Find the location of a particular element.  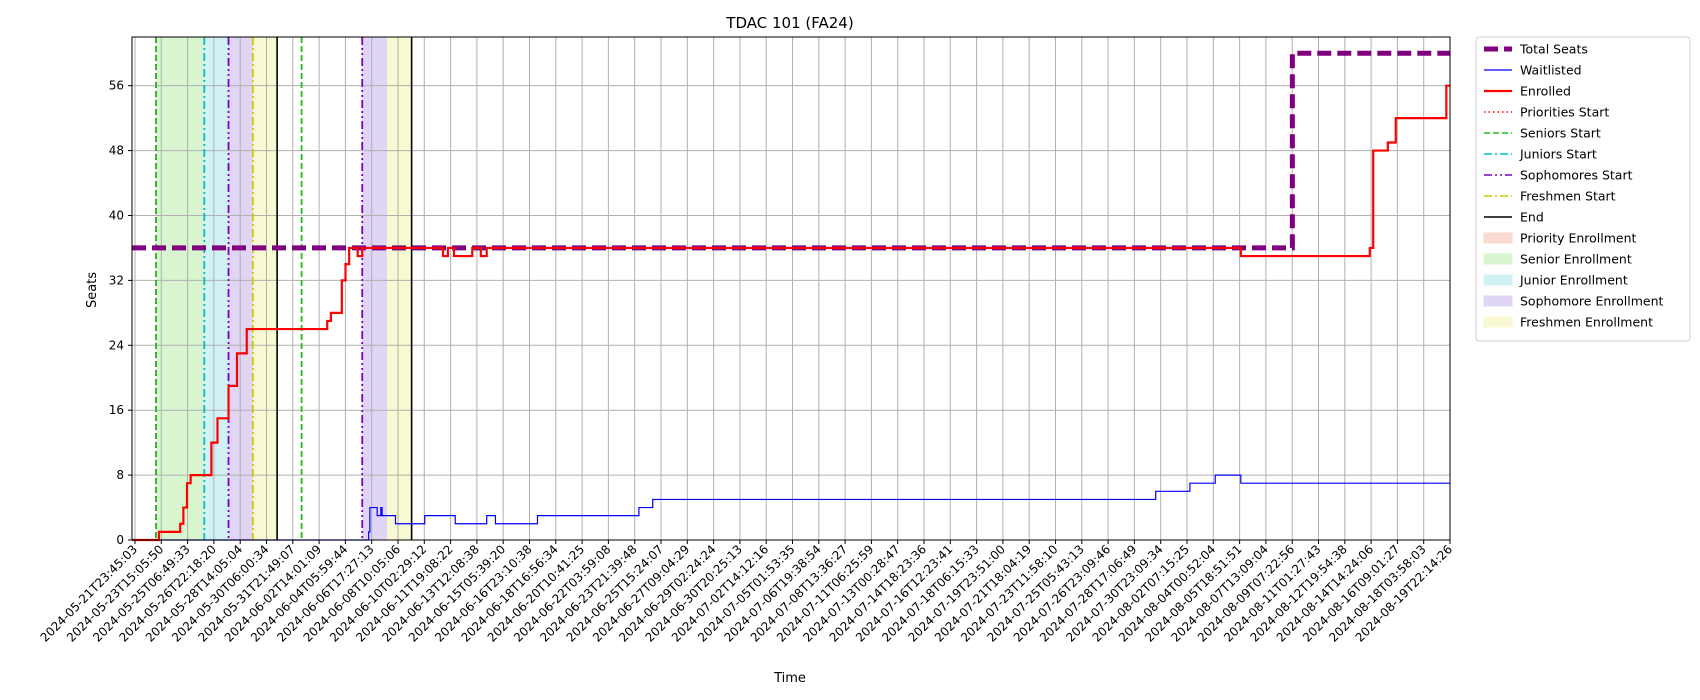

legend-item: Waitlisted is located at coordinates (1533, 70).